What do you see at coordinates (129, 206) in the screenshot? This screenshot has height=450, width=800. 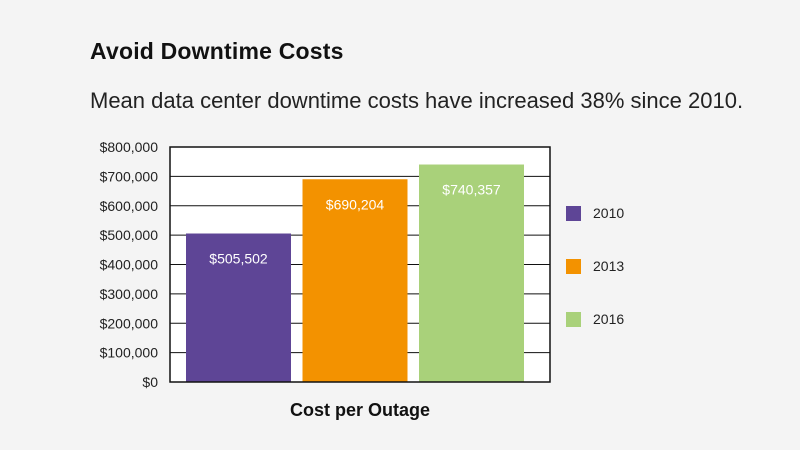 I see `y-tick-label: $600,000` at bounding box center [129, 206].